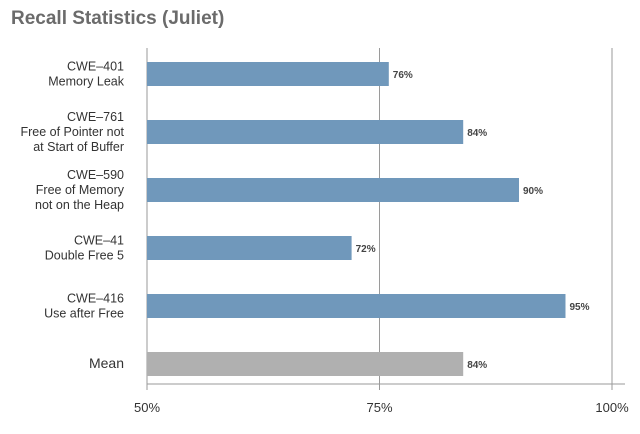 This screenshot has width=640, height=434. I want to click on data-label: 72%, so click(366, 249).